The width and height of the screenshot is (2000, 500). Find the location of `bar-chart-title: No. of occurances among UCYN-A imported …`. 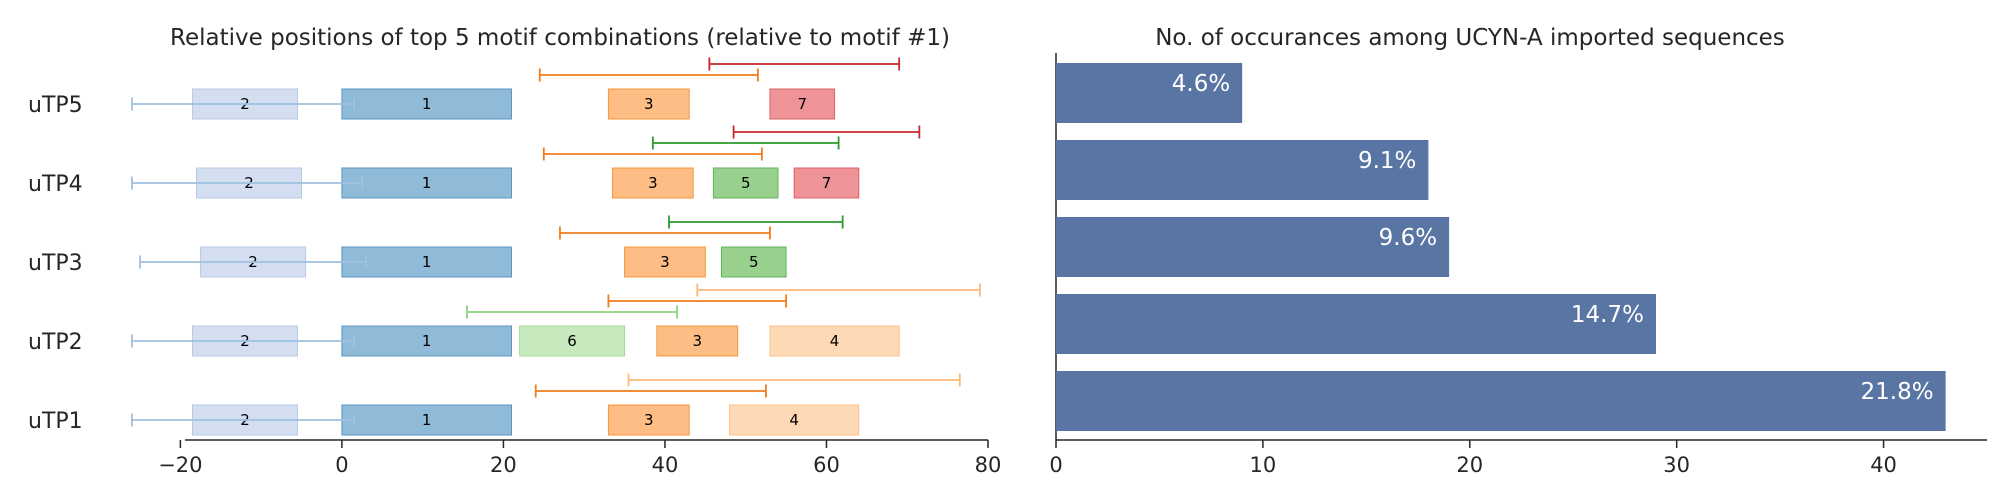

bar-chart-title: No. of occurances among UCYN-A imported … is located at coordinates (1470, 38).